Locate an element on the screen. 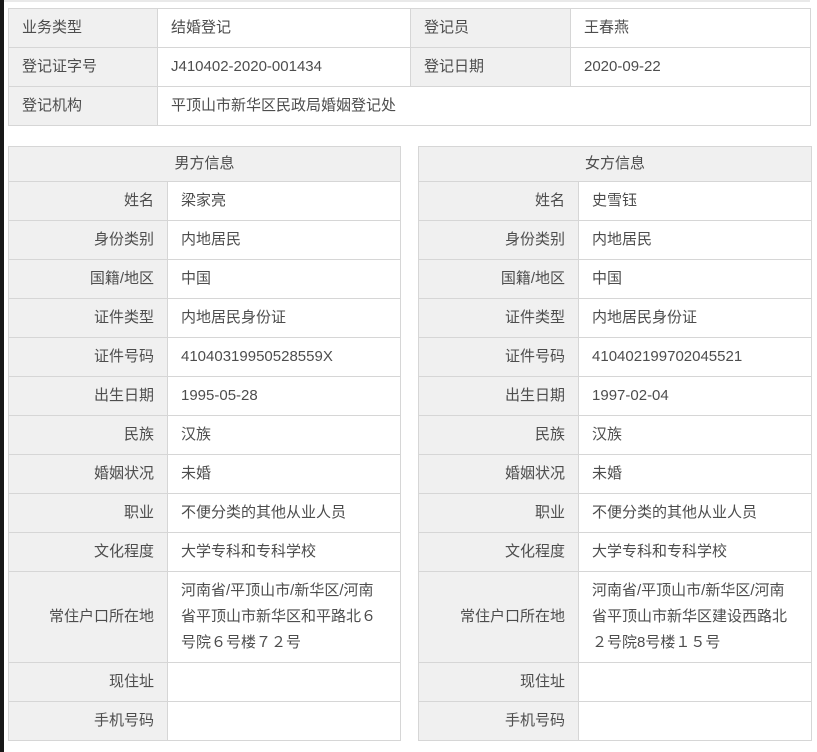  female-info-title: 女方信息 is located at coordinates (615, 164).